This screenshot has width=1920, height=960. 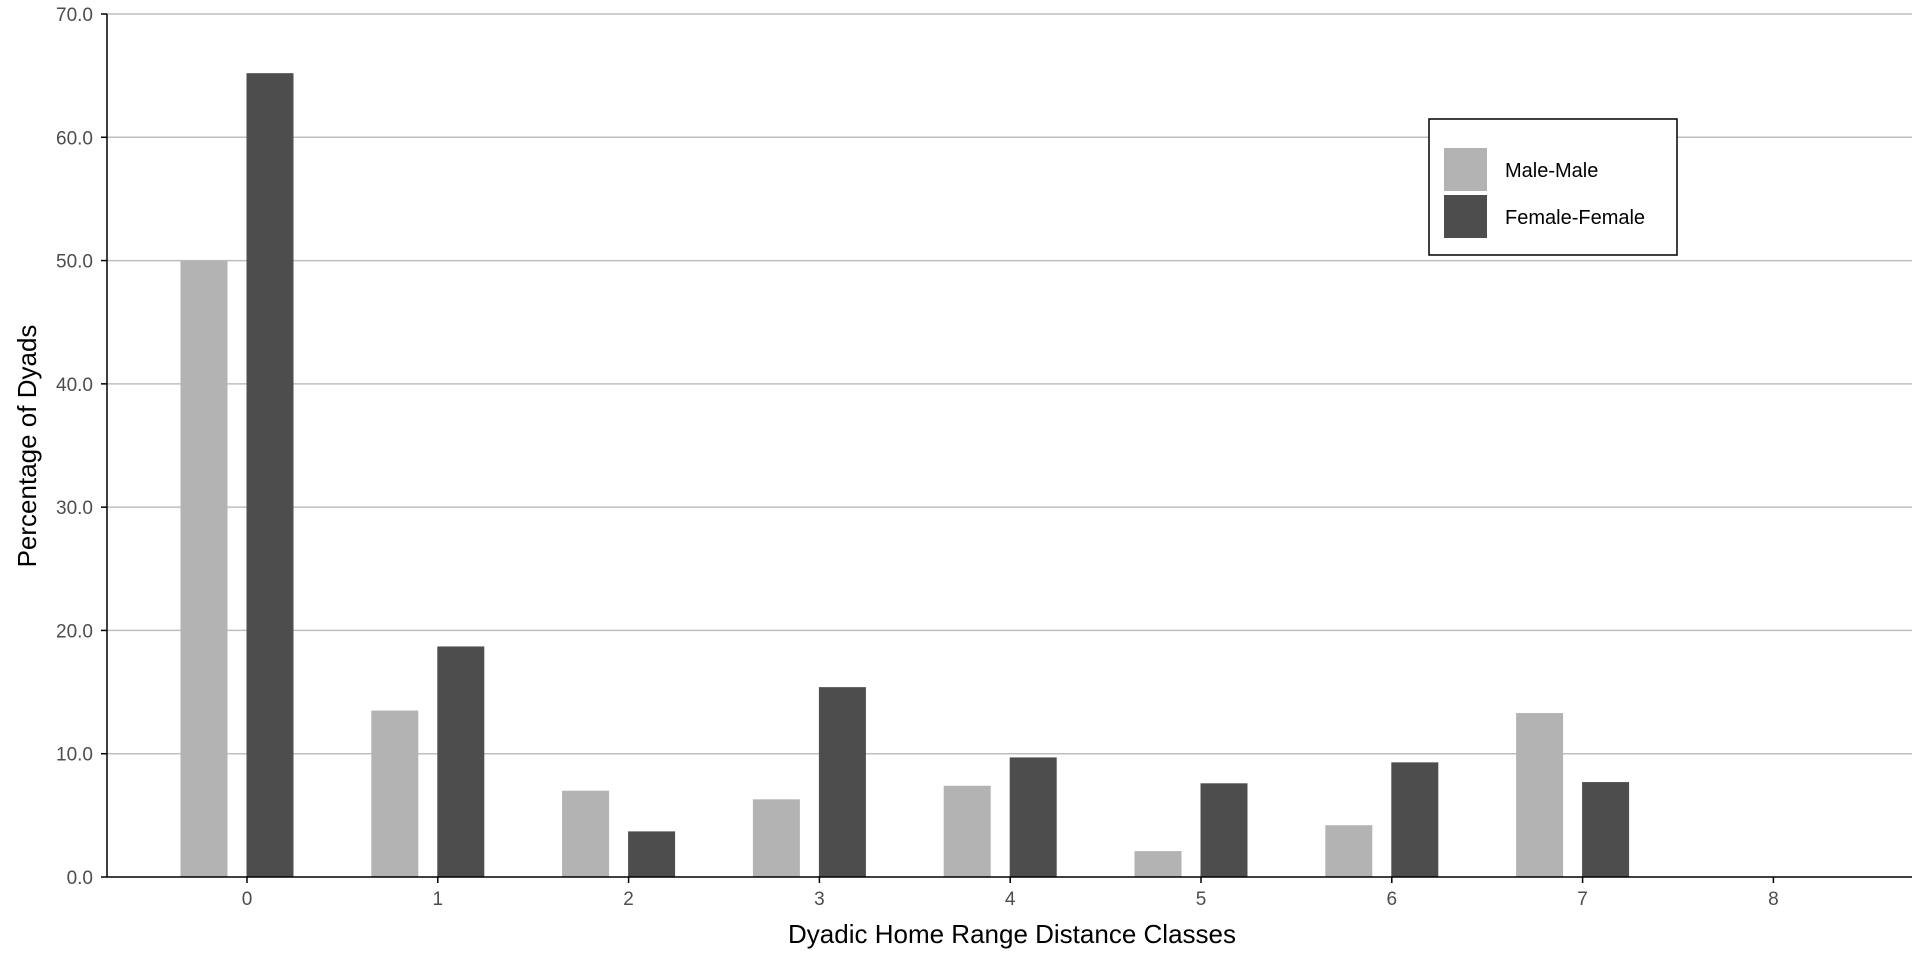 What do you see at coordinates (27, 446) in the screenshot?
I see `y-axis-title: Percentage of Dyads` at bounding box center [27, 446].